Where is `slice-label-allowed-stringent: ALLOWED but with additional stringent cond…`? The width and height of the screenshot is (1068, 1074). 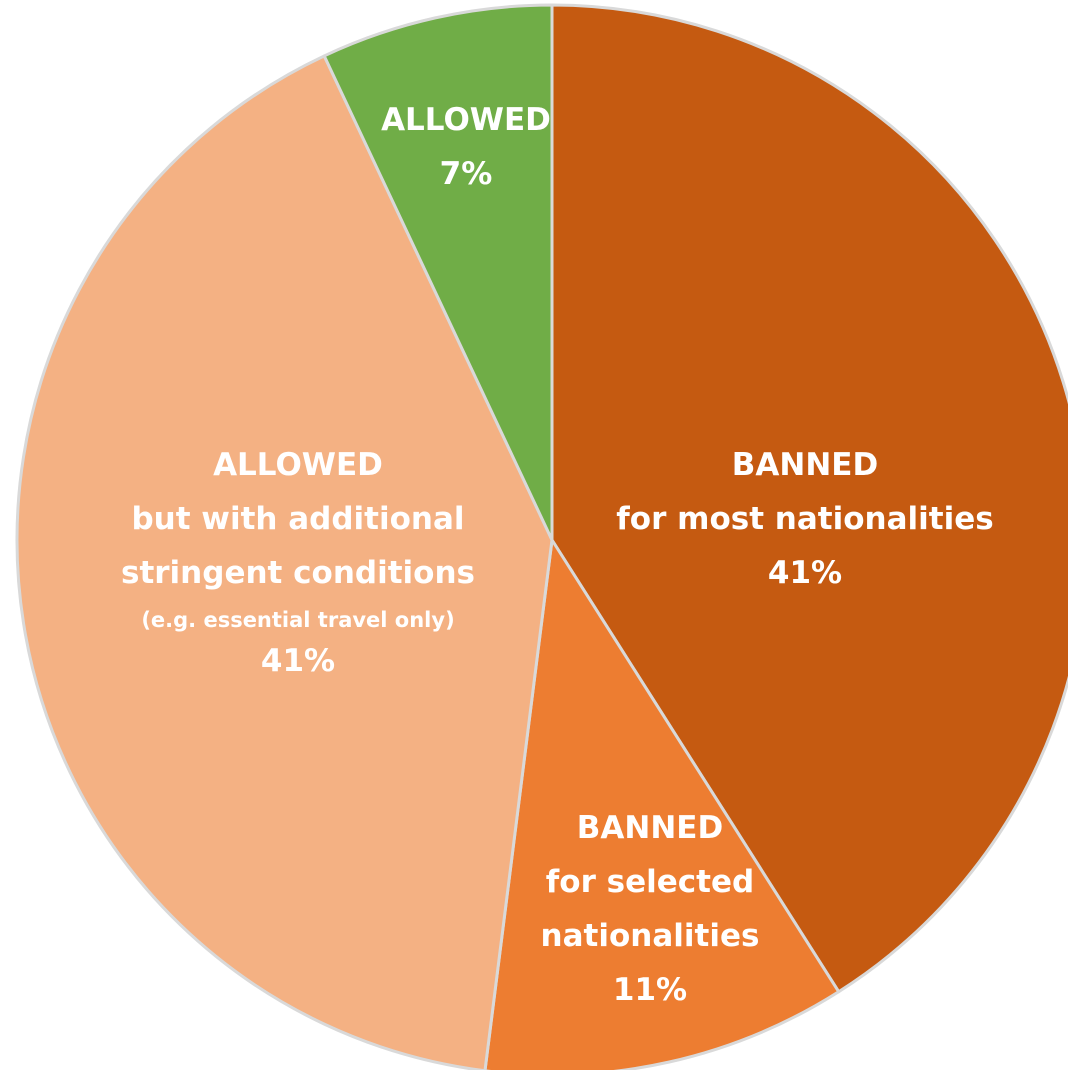
slice-label-allowed-stringent: ALLOWED but with additional stringent cond… is located at coordinates (298, 563).